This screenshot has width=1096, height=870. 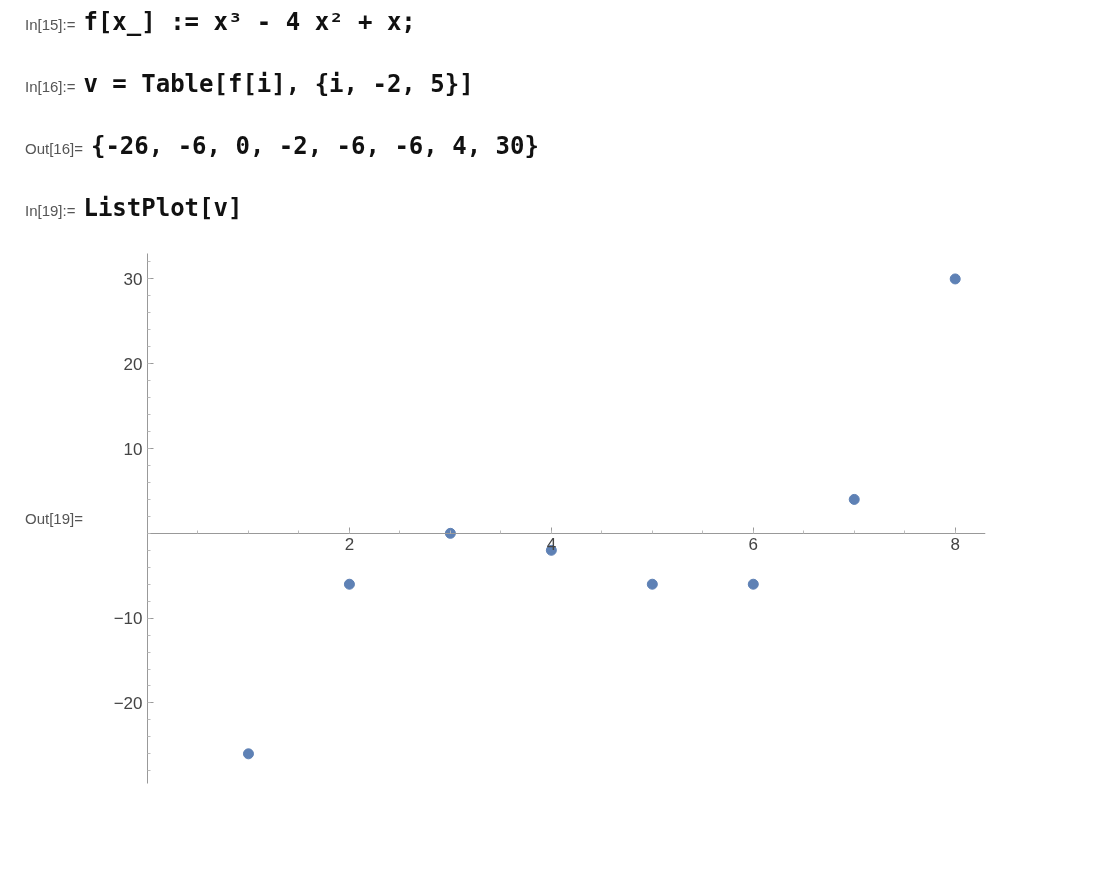 I want to click on x-tick-label: 8, so click(x=955, y=545).